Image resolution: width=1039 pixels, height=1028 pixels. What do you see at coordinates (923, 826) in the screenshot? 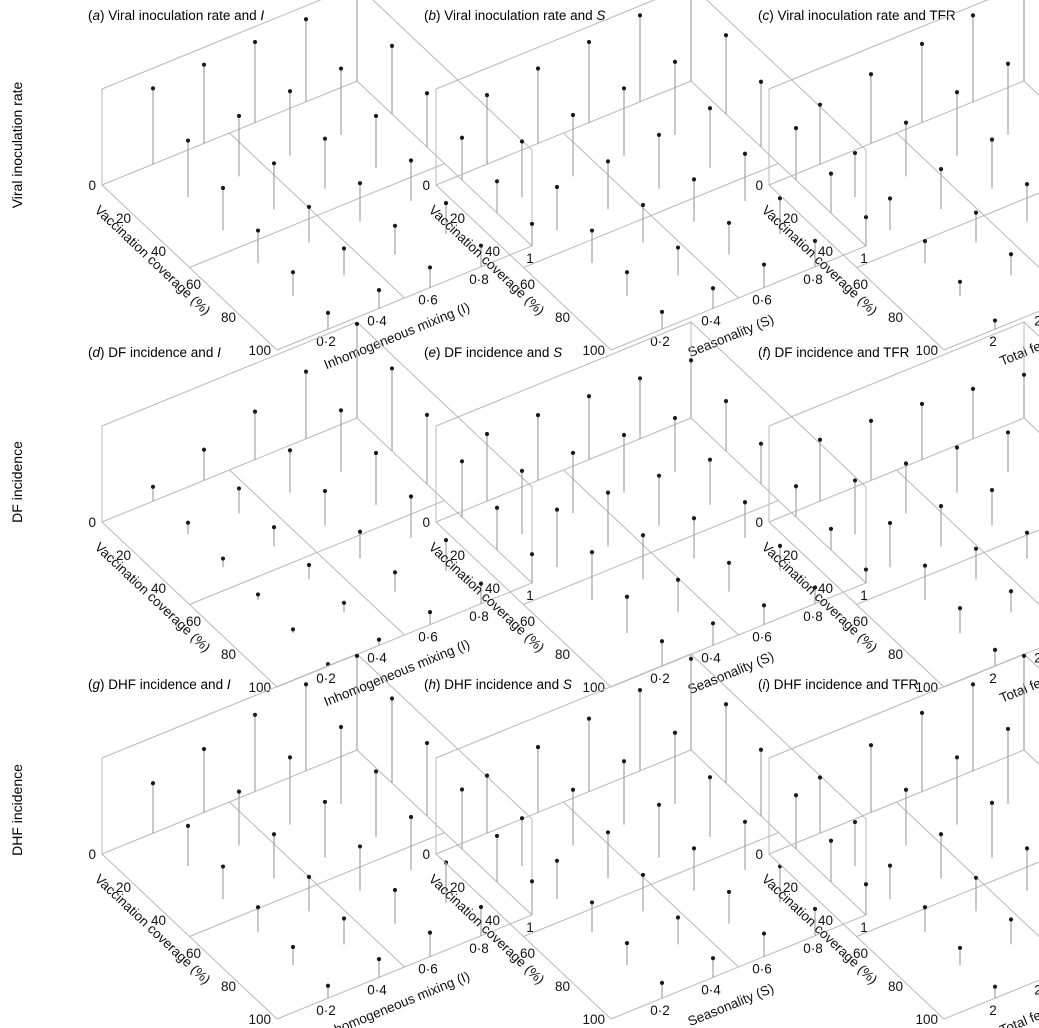
I see `panel-i-stems` at bounding box center [923, 826].